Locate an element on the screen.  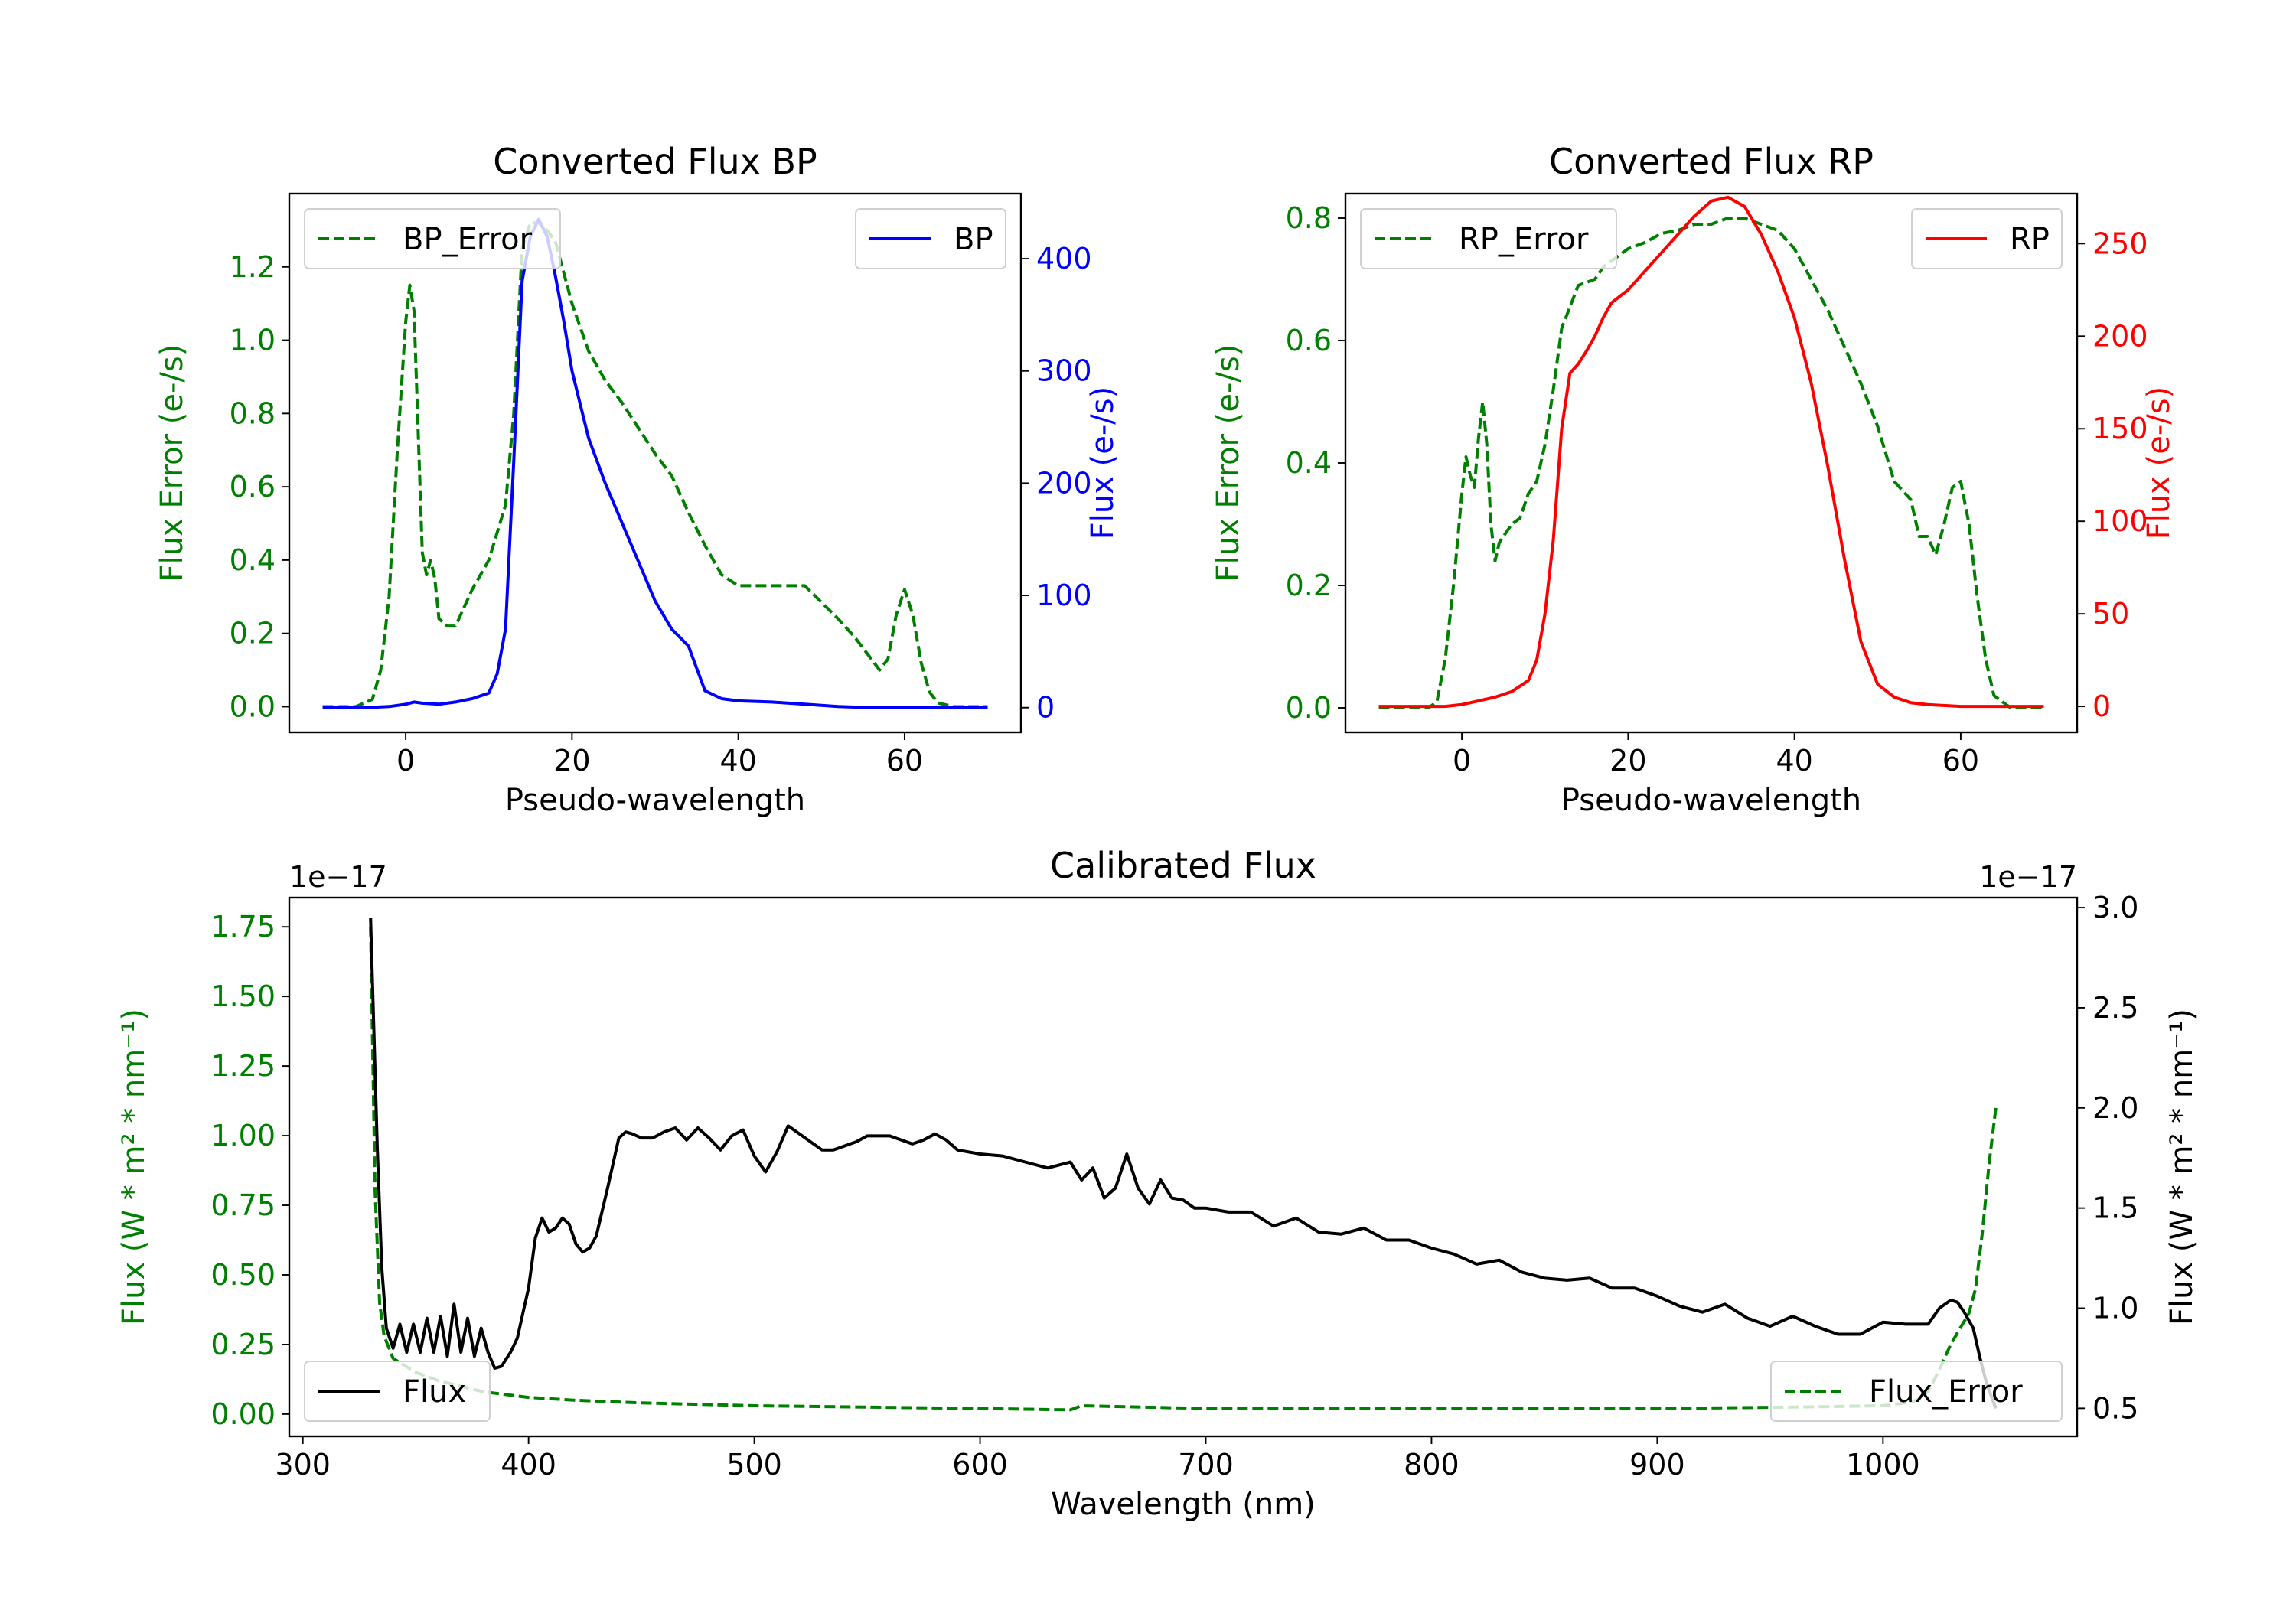
y-right-tick-label: 0.5 is located at coordinates (2115, 1408).